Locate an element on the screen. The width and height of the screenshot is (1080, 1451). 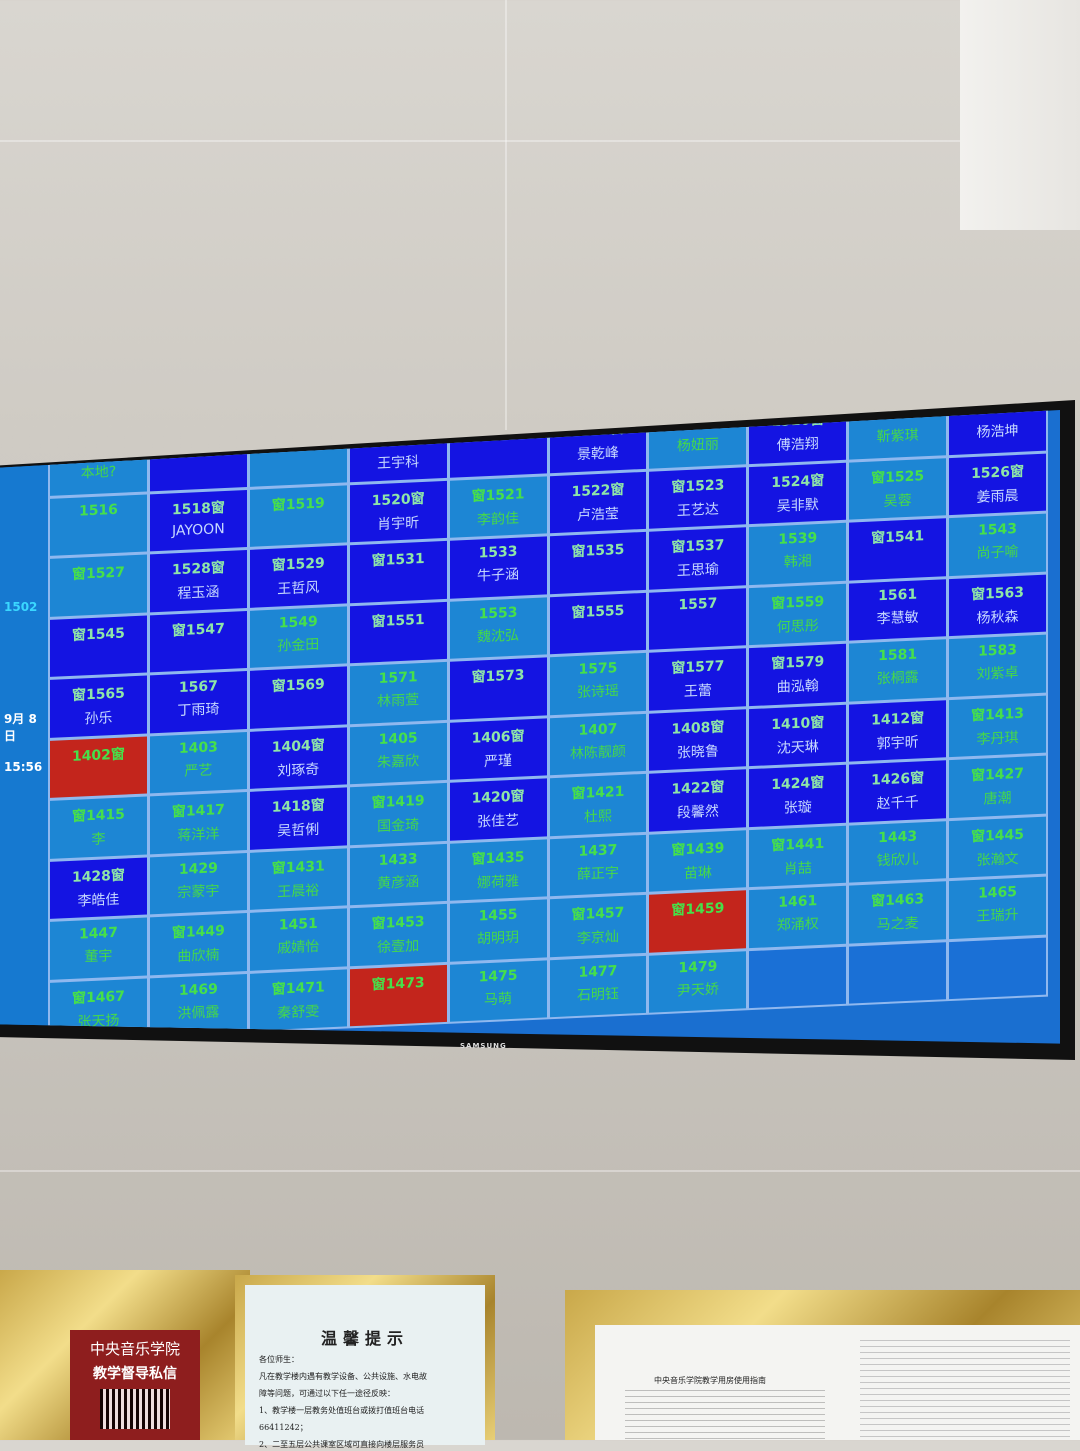
room-cell: 窗1569 is located at coordinates (298, 697).